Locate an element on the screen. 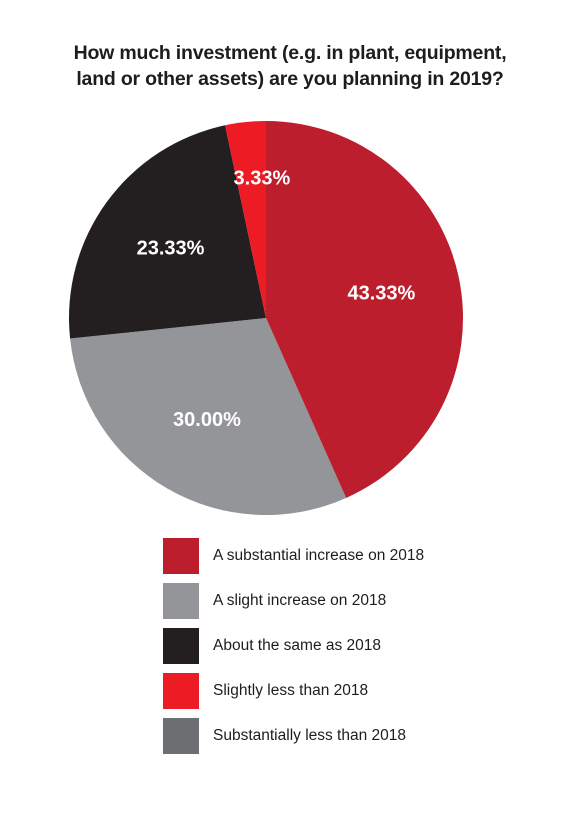  legend-item-slight-increase: A slight increase on 2018 is located at coordinates (293, 601).